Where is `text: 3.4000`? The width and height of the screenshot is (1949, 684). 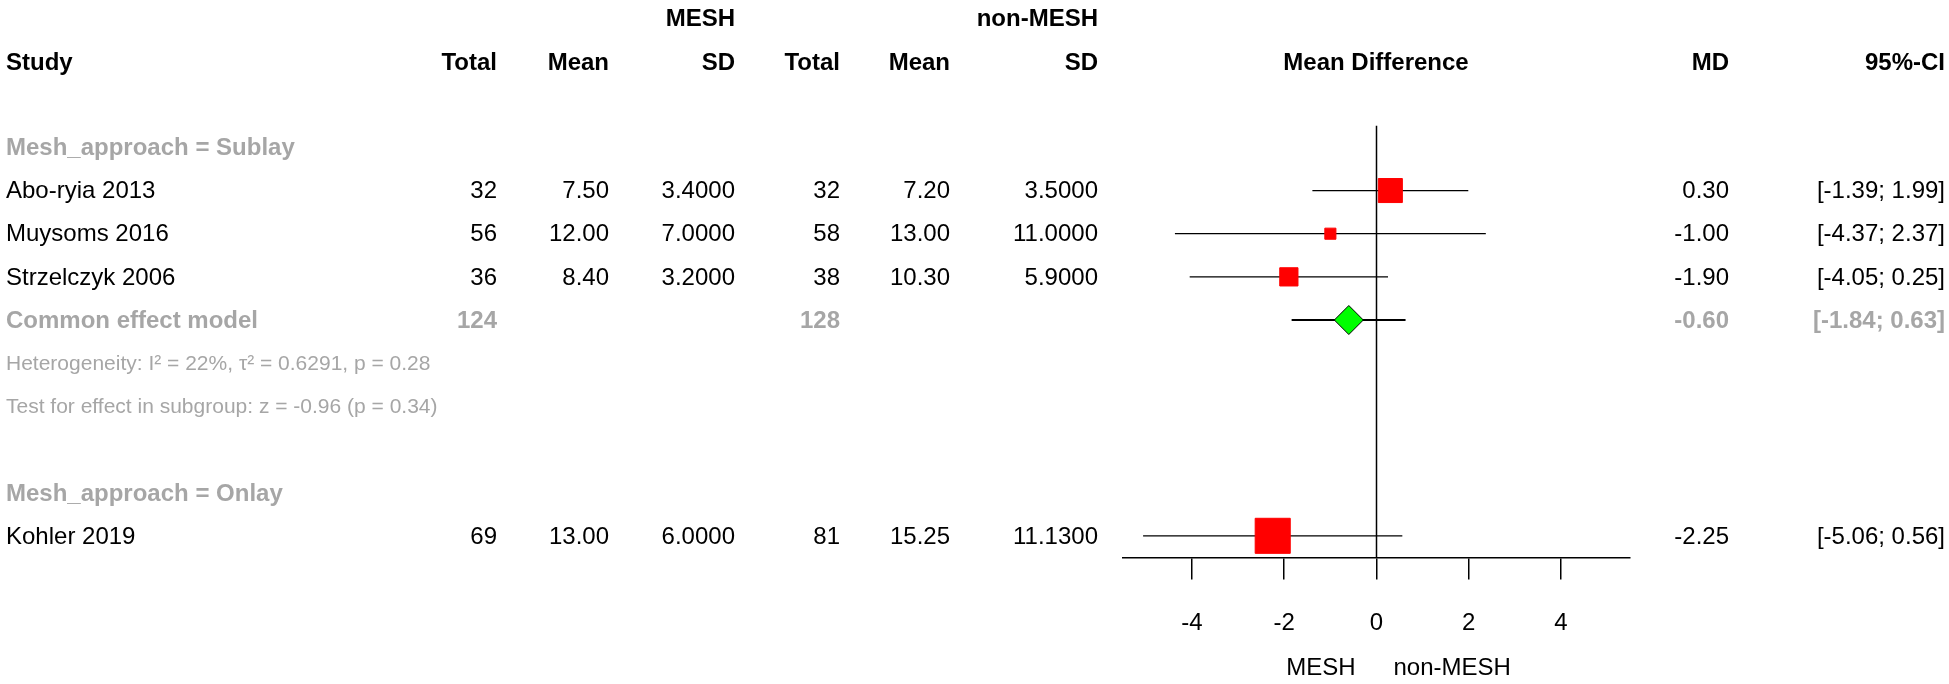 text: 3.4000 is located at coordinates (698, 190).